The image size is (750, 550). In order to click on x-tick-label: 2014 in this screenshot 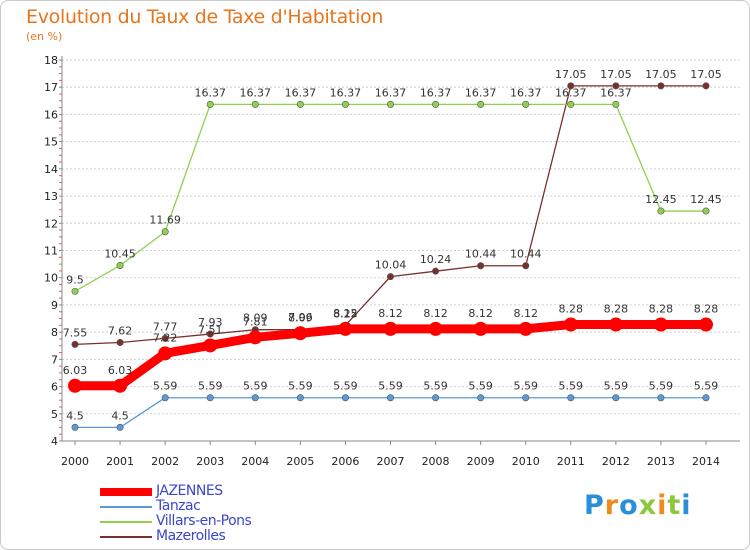, I will do `click(706, 461)`.